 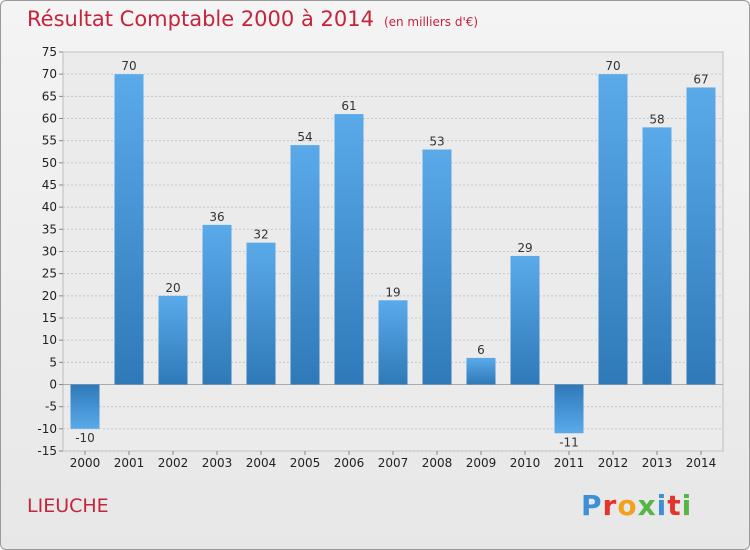 I want to click on bar-2007, so click(x=393, y=342).